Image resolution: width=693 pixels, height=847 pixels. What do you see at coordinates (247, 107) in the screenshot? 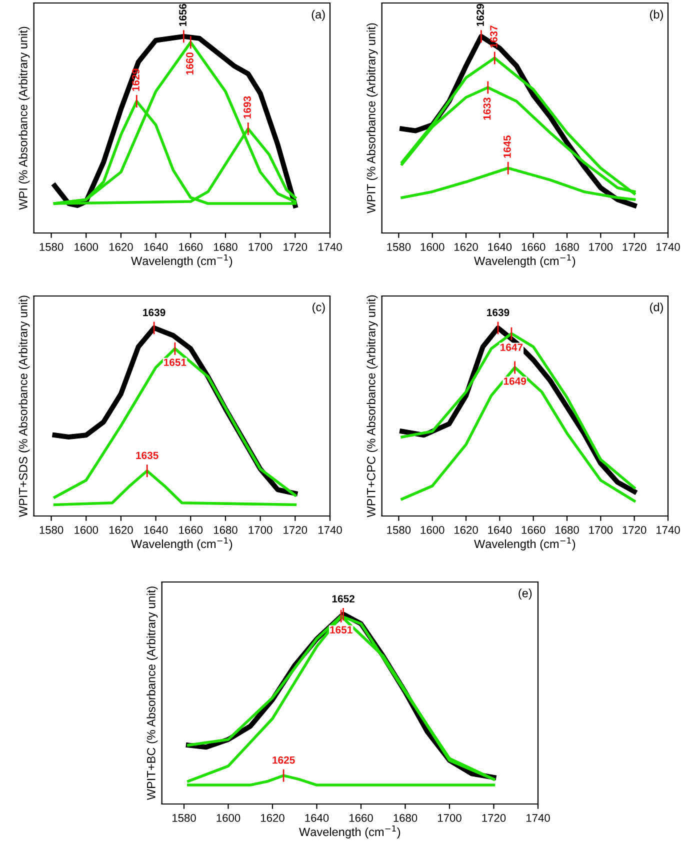
I see `annotation: 1693` at bounding box center [247, 107].